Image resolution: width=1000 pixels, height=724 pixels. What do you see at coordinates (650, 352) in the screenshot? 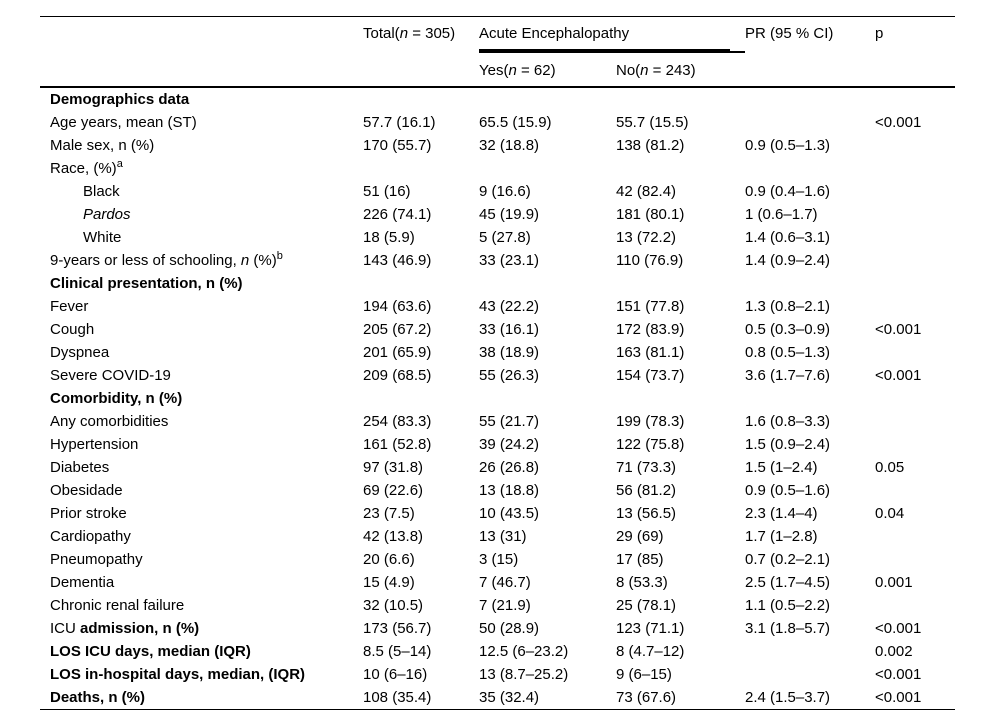
I see `cell-no: 163 (81.1)` at bounding box center [650, 352].